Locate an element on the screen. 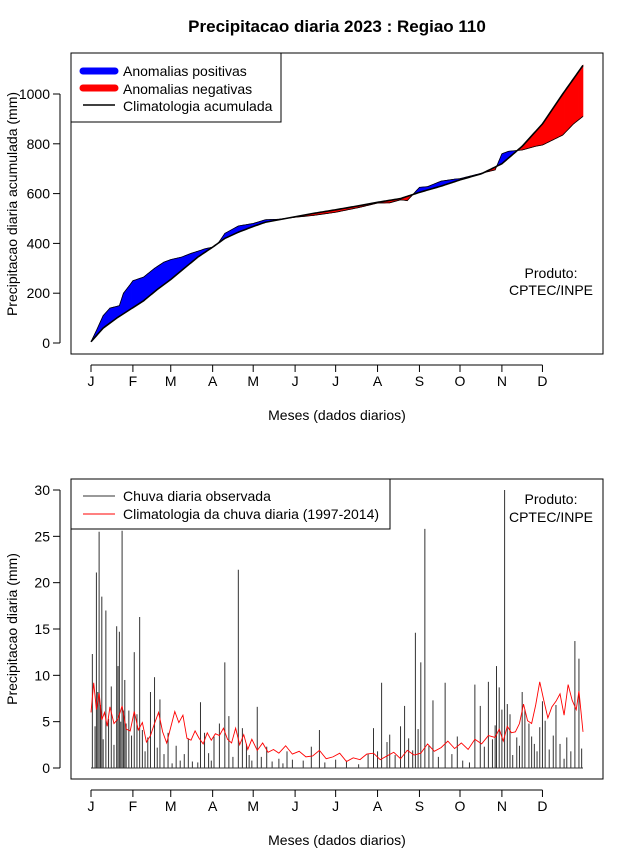 The height and width of the screenshot is (850, 640). daily-climatology-line is located at coordinates (337, 722).